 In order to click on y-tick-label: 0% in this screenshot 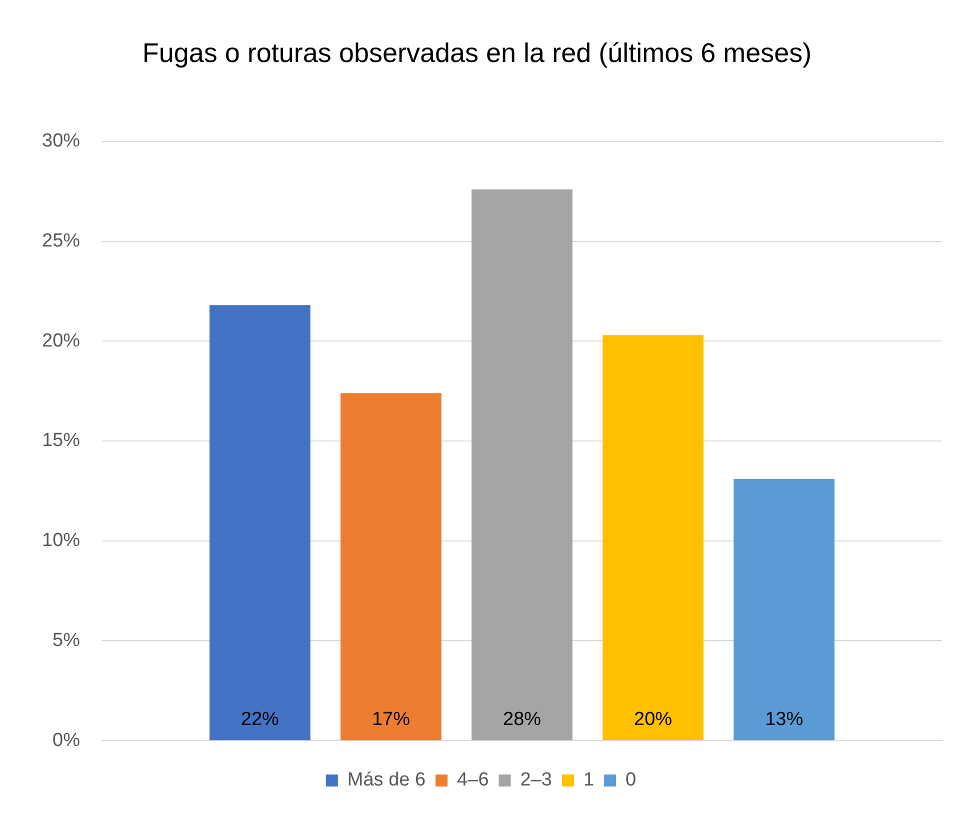, I will do `click(66, 740)`.